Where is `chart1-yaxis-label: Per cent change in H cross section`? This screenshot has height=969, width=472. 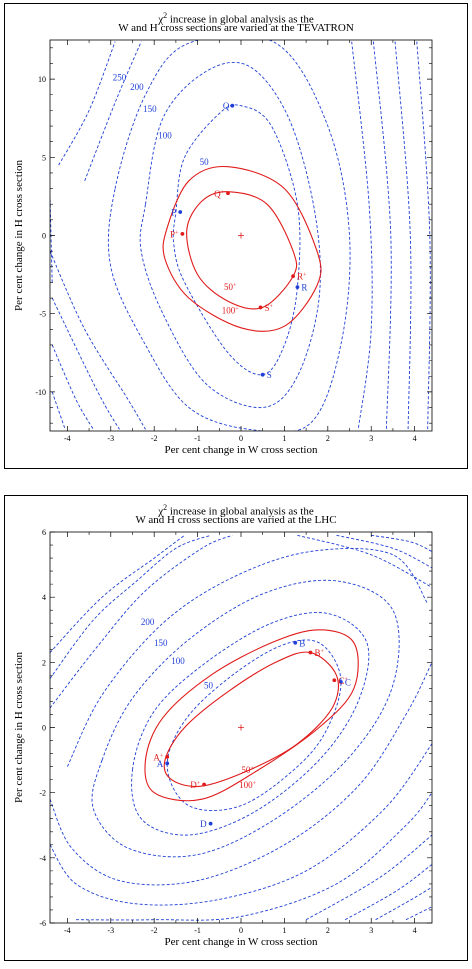
chart1-yaxis-label: Per cent change in H cross section is located at coordinates (19, 727).